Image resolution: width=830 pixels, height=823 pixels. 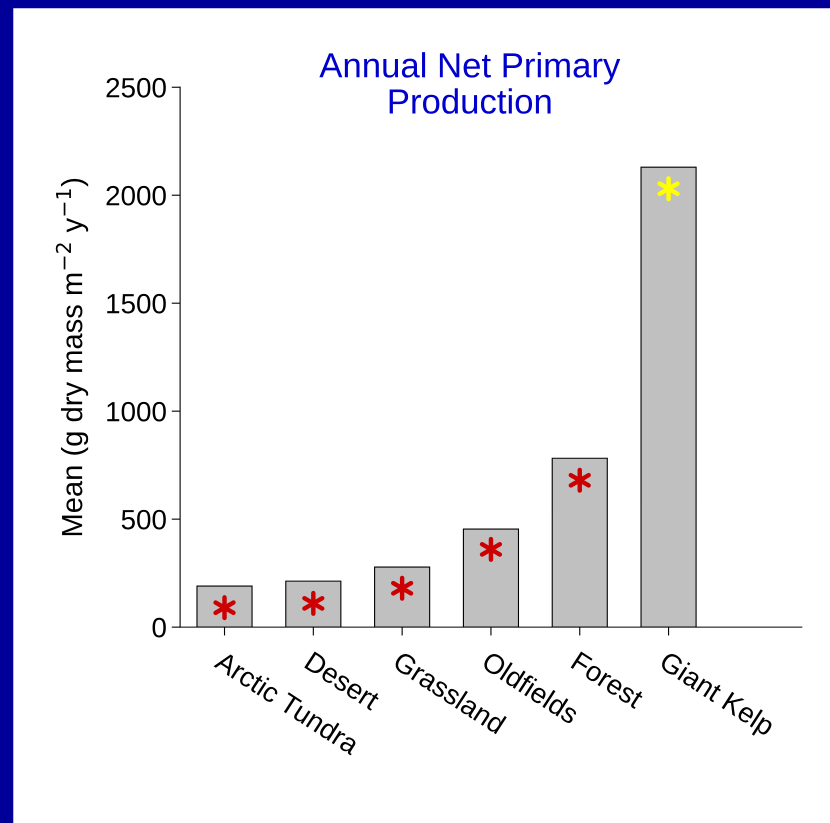 I want to click on y-tick-label: 1500, so click(x=136, y=304).